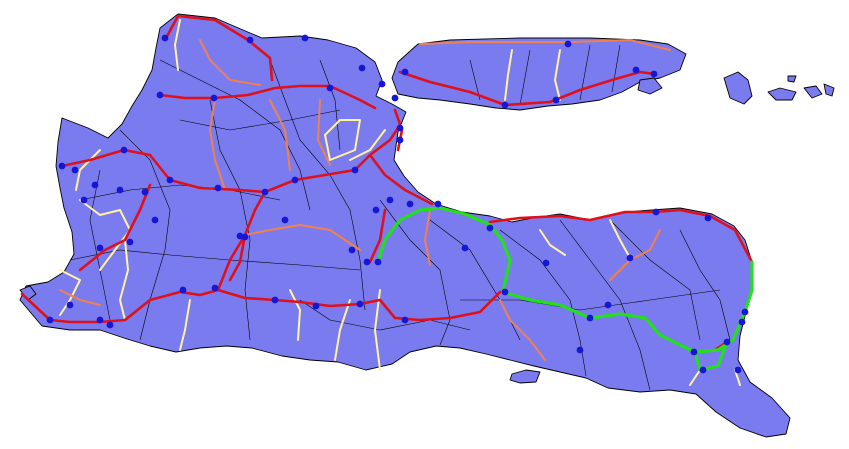  What do you see at coordinates (650, 86) in the screenshot?
I see `small-island-nw` at bounding box center [650, 86].